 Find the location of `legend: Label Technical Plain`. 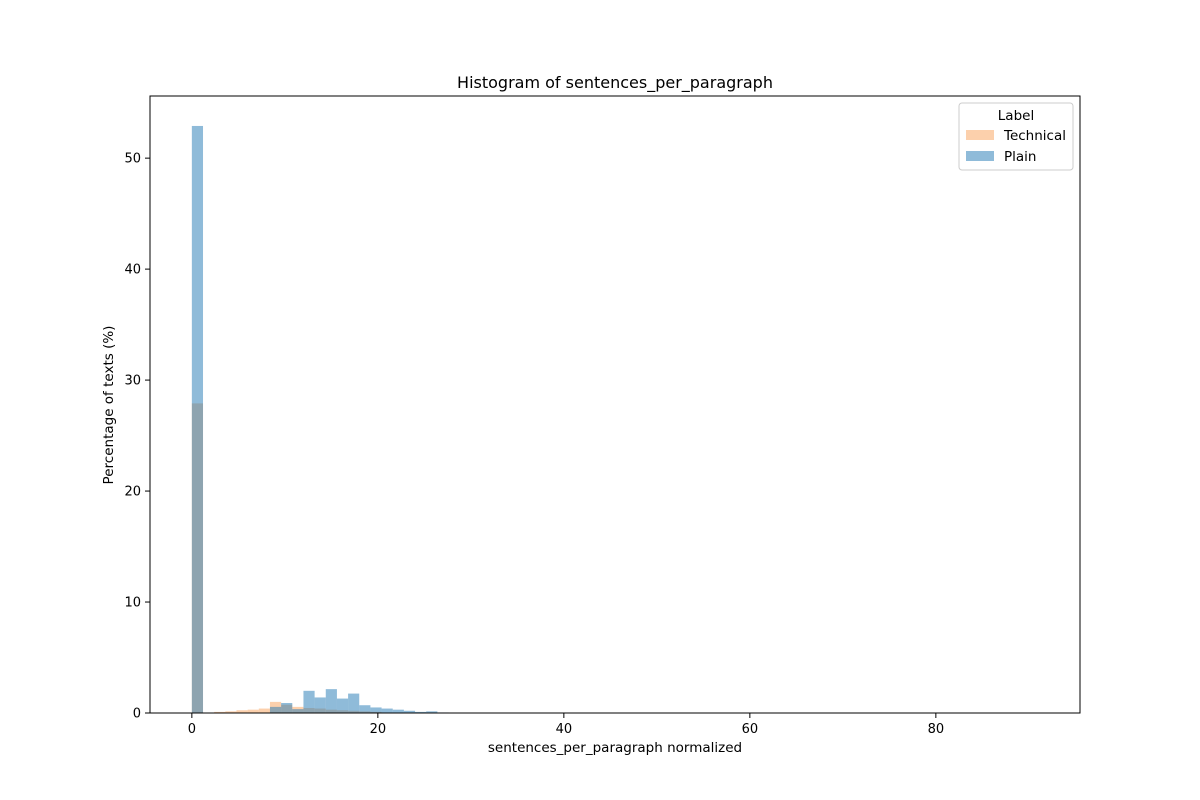

legend: Label Technical Plain is located at coordinates (1016, 136).